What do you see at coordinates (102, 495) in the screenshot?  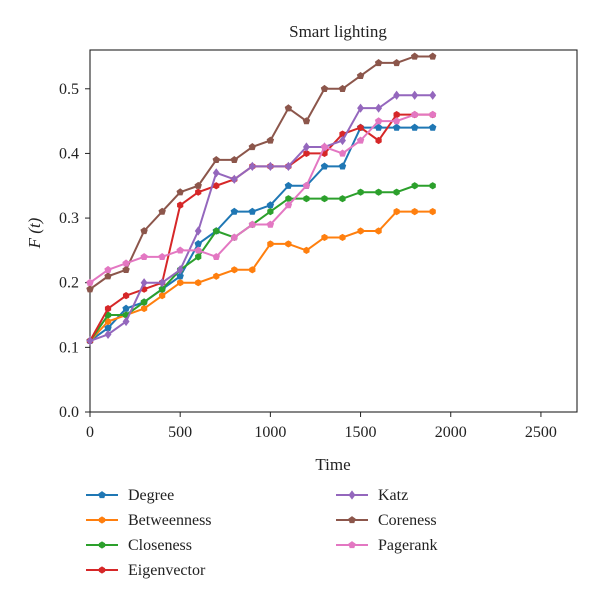 I see `legend-marker-degree` at bounding box center [102, 495].